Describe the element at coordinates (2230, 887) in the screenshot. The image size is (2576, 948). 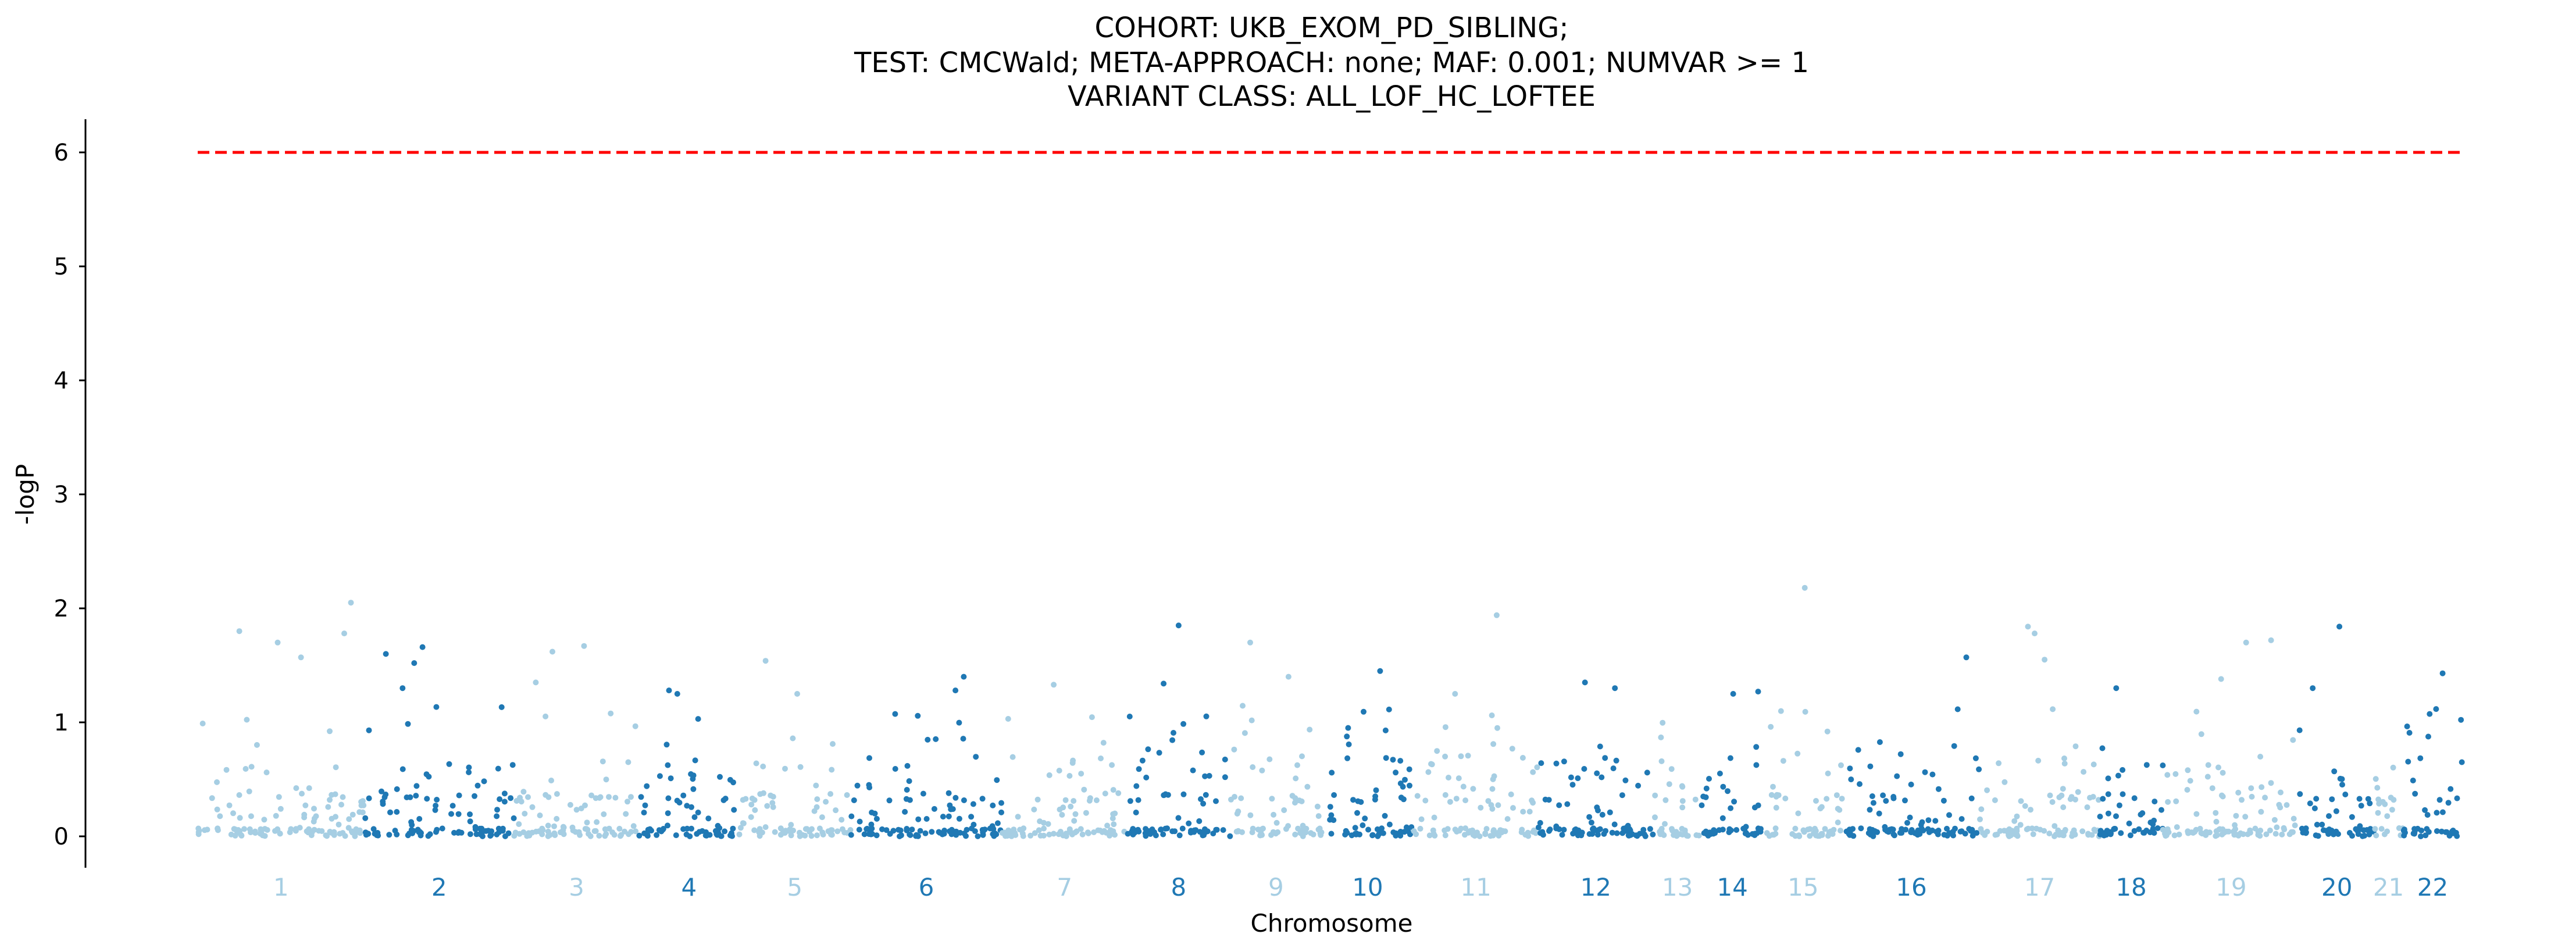
I see `chromosome-label: 19` at that location.